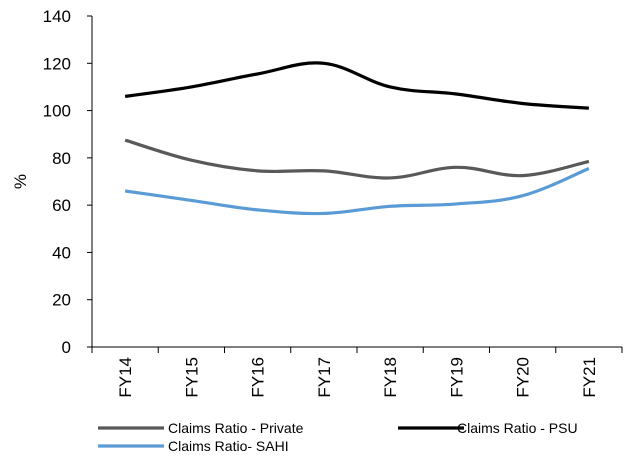  What do you see at coordinates (523, 377) in the screenshot?
I see `x-tick-label: FY20` at bounding box center [523, 377].